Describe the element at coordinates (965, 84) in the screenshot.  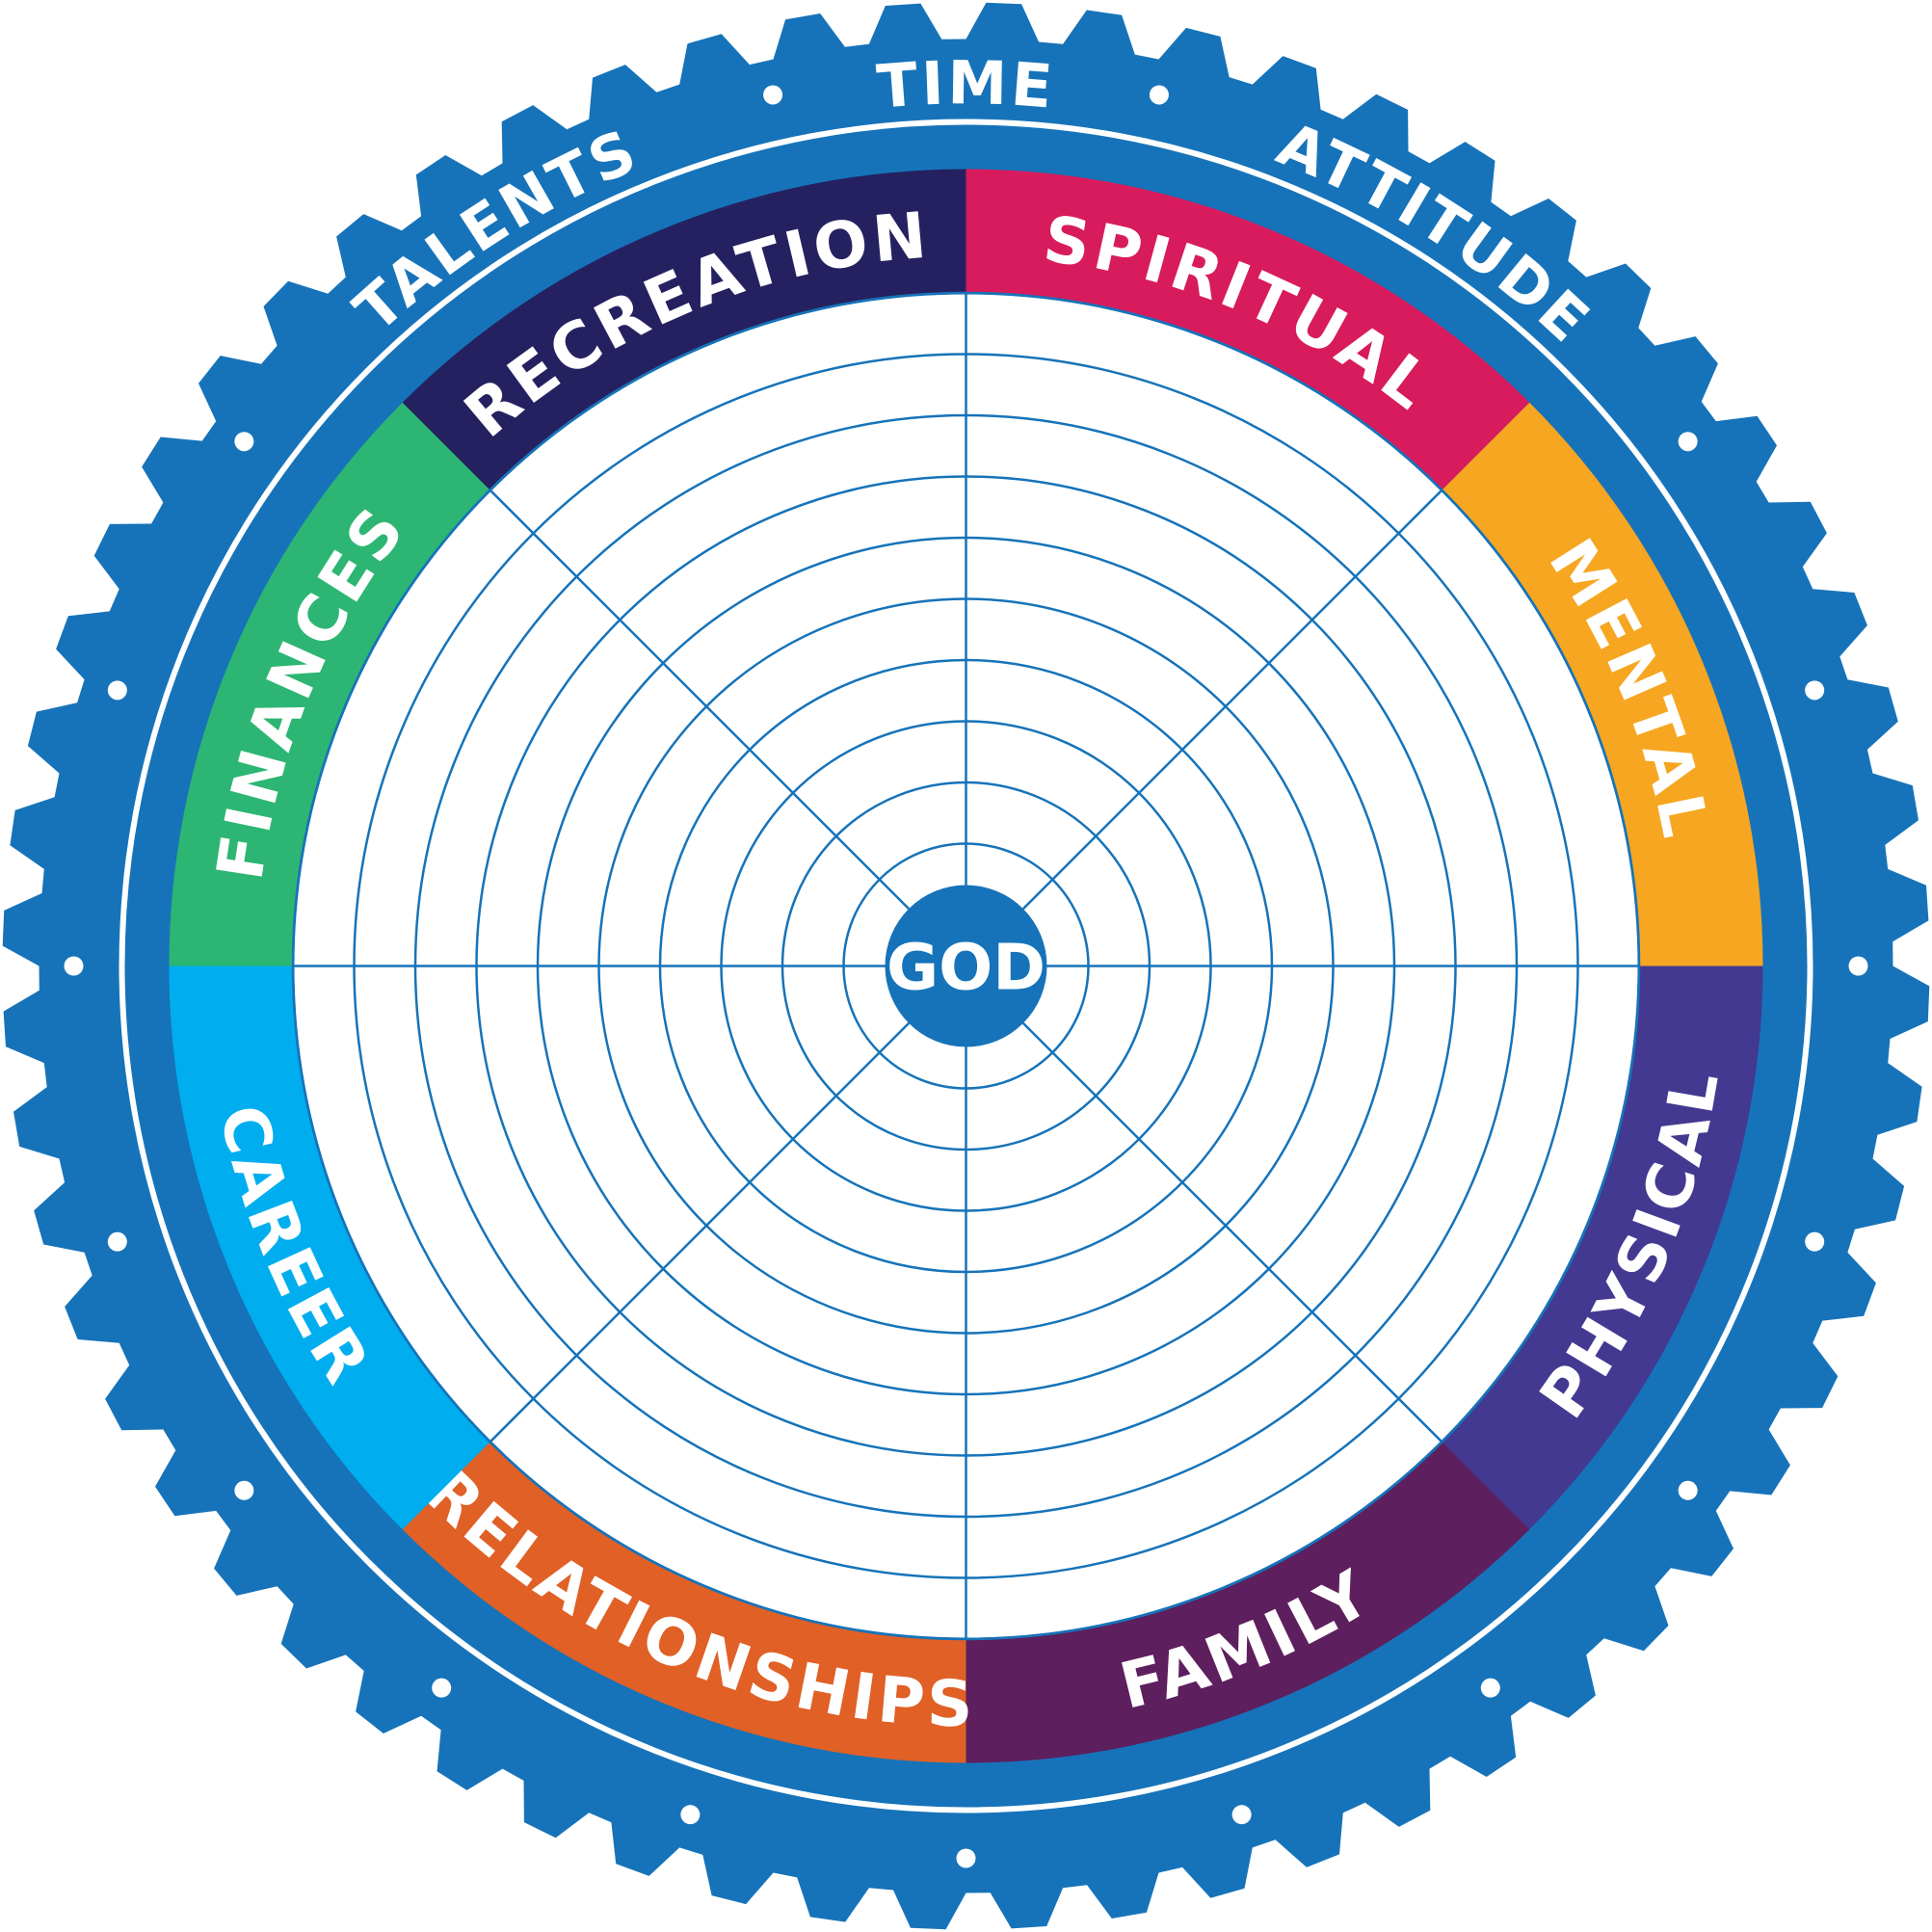
I see `outer-label: TIME` at that location.